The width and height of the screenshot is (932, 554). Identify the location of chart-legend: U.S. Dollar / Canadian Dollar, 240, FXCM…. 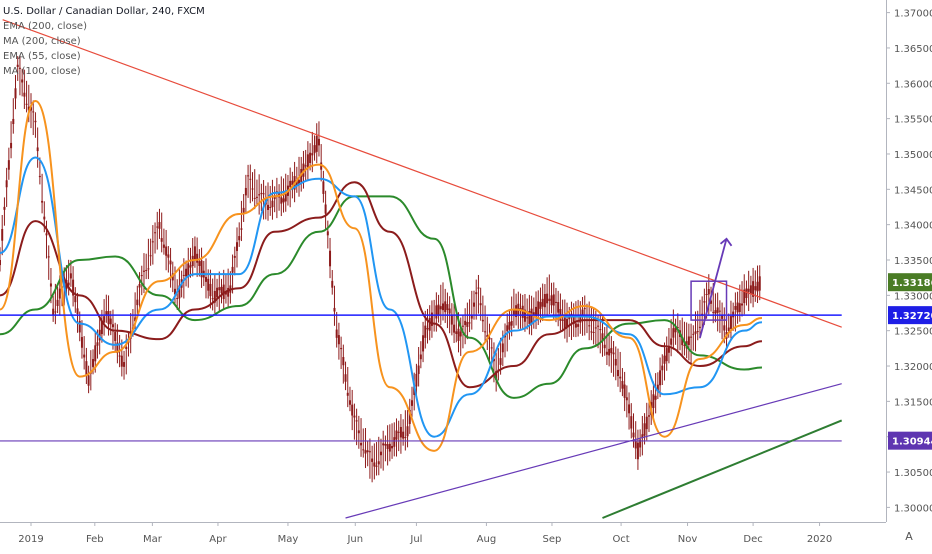
(104, 41).